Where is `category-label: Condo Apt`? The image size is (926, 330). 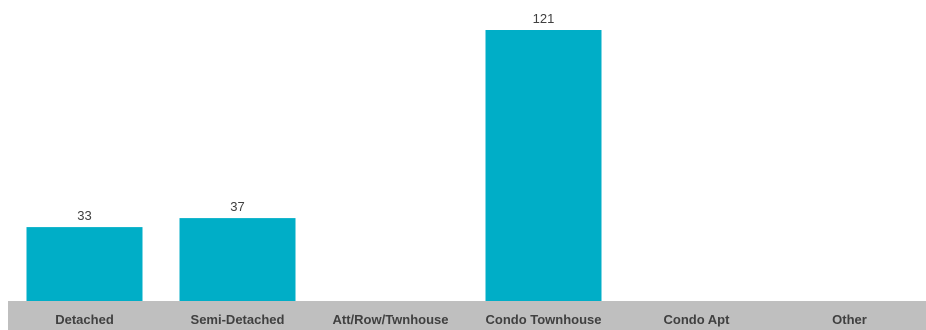 category-label: Condo Apt is located at coordinates (697, 319).